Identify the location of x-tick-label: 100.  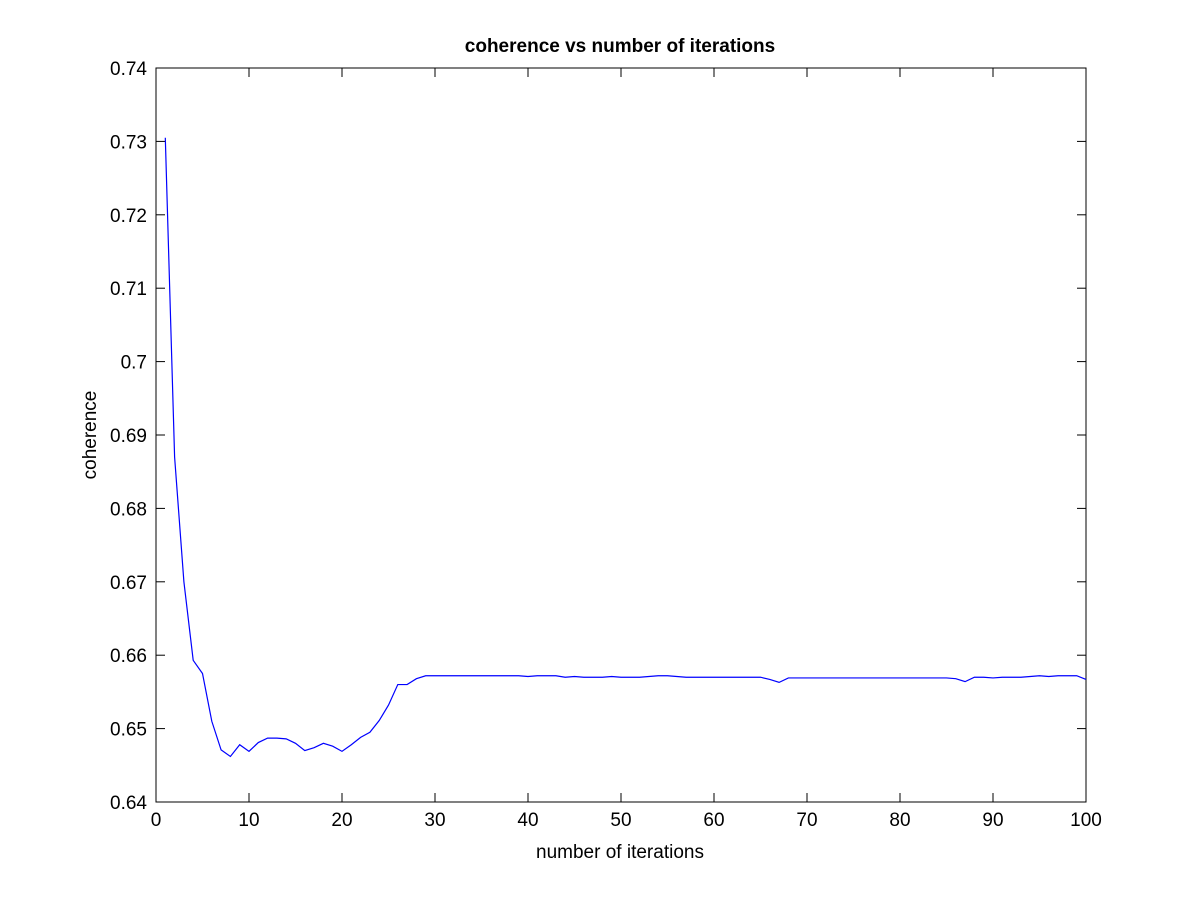
(1086, 820).